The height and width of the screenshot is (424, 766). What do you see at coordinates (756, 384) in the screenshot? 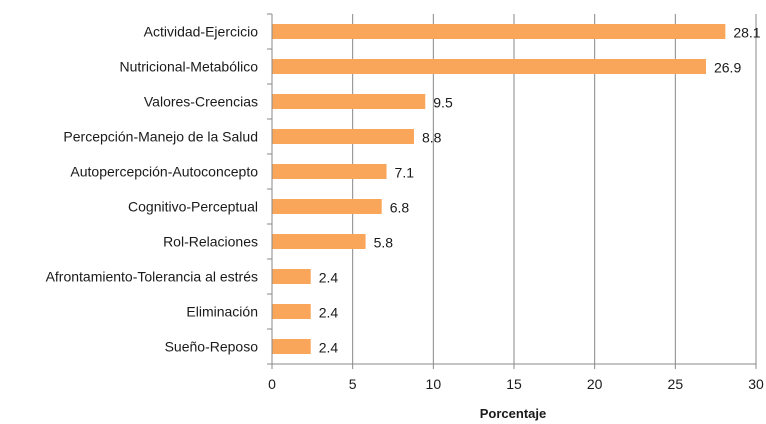
I see `x-tick-label: 30` at bounding box center [756, 384].